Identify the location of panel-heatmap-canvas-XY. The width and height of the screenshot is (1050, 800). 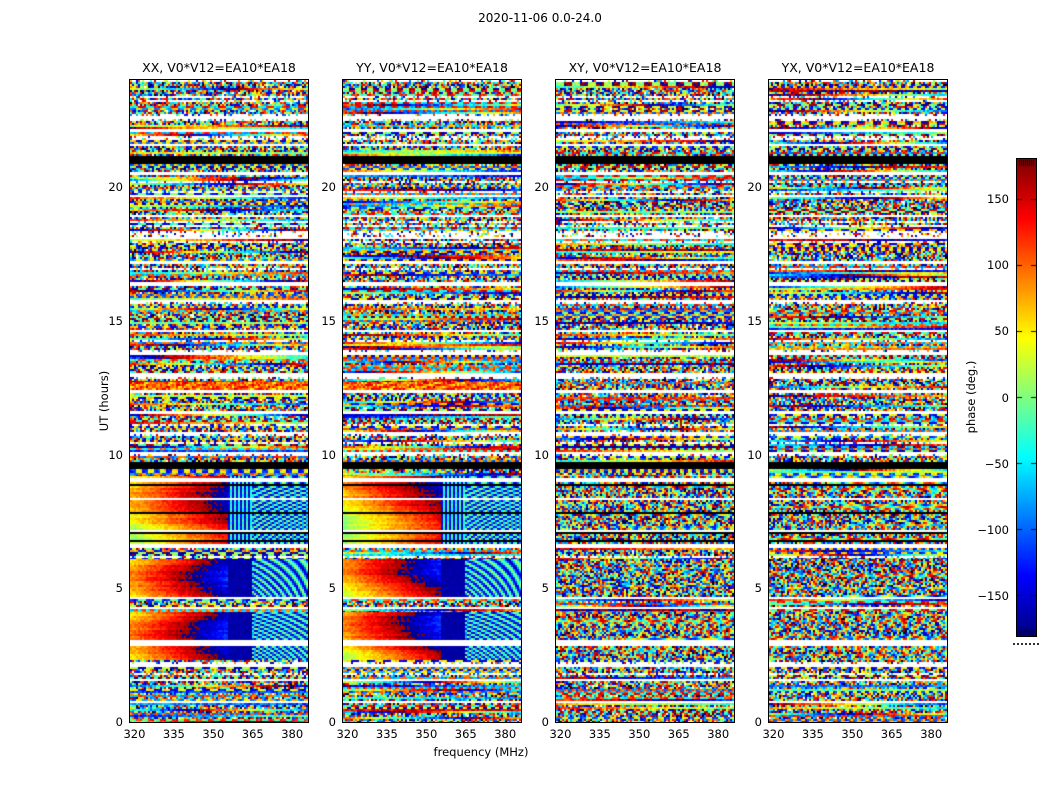
(645, 401).